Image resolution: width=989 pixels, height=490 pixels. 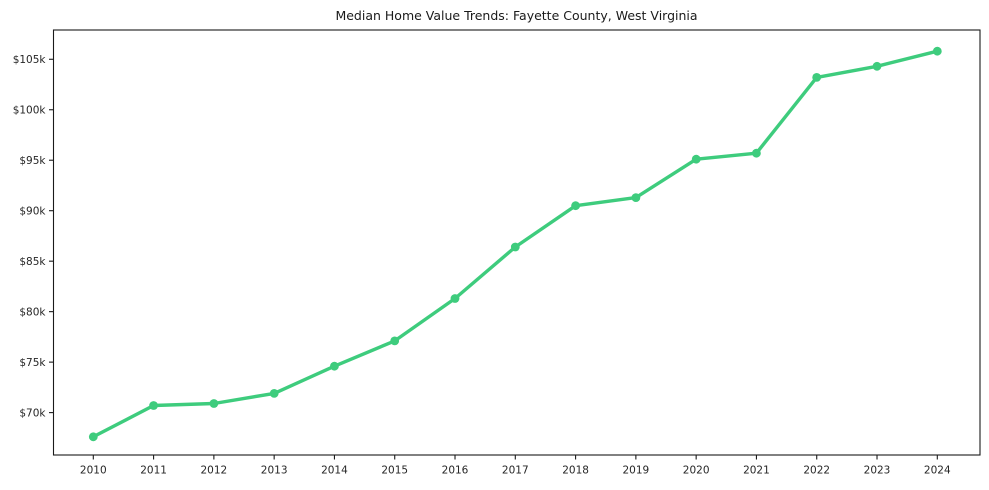 What do you see at coordinates (32, 312) in the screenshot?
I see `y-tick-label: $80k` at bounding box center [32, 312].